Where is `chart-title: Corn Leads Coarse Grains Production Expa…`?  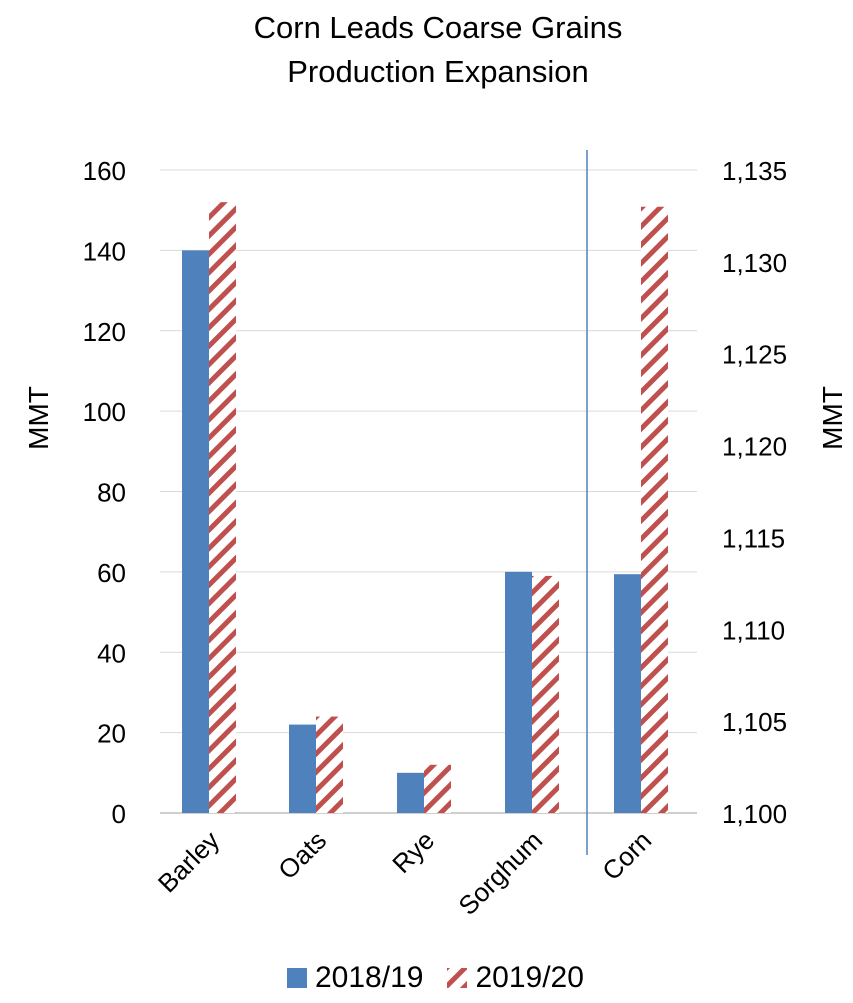 chart-title: Corn Leads Coarse Grains Production Expa… is located at coordinates (426, 50).